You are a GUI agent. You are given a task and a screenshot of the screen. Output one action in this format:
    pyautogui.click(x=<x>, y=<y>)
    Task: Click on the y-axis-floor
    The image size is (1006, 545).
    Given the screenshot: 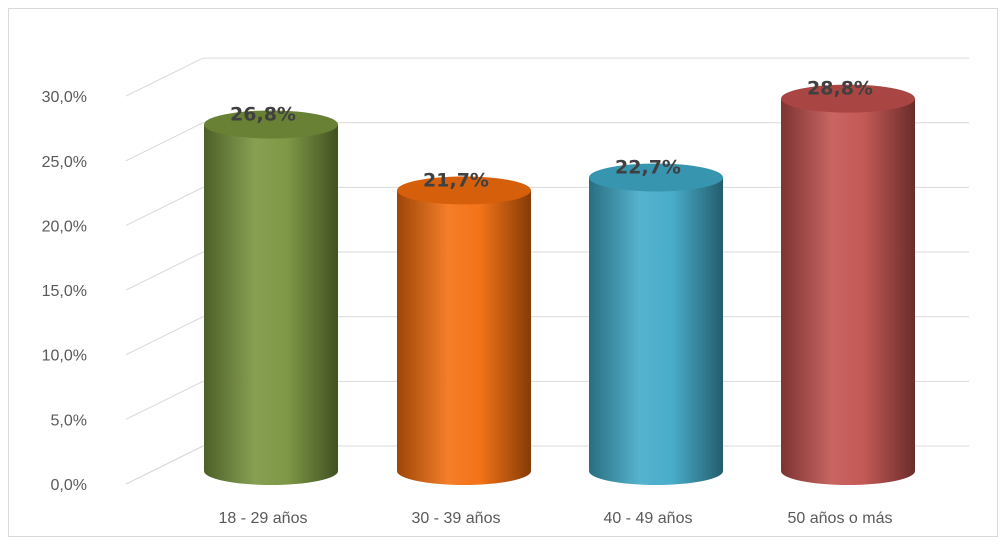 What is the action you would take?
    pyautogui.click(x=164, y=465)
    